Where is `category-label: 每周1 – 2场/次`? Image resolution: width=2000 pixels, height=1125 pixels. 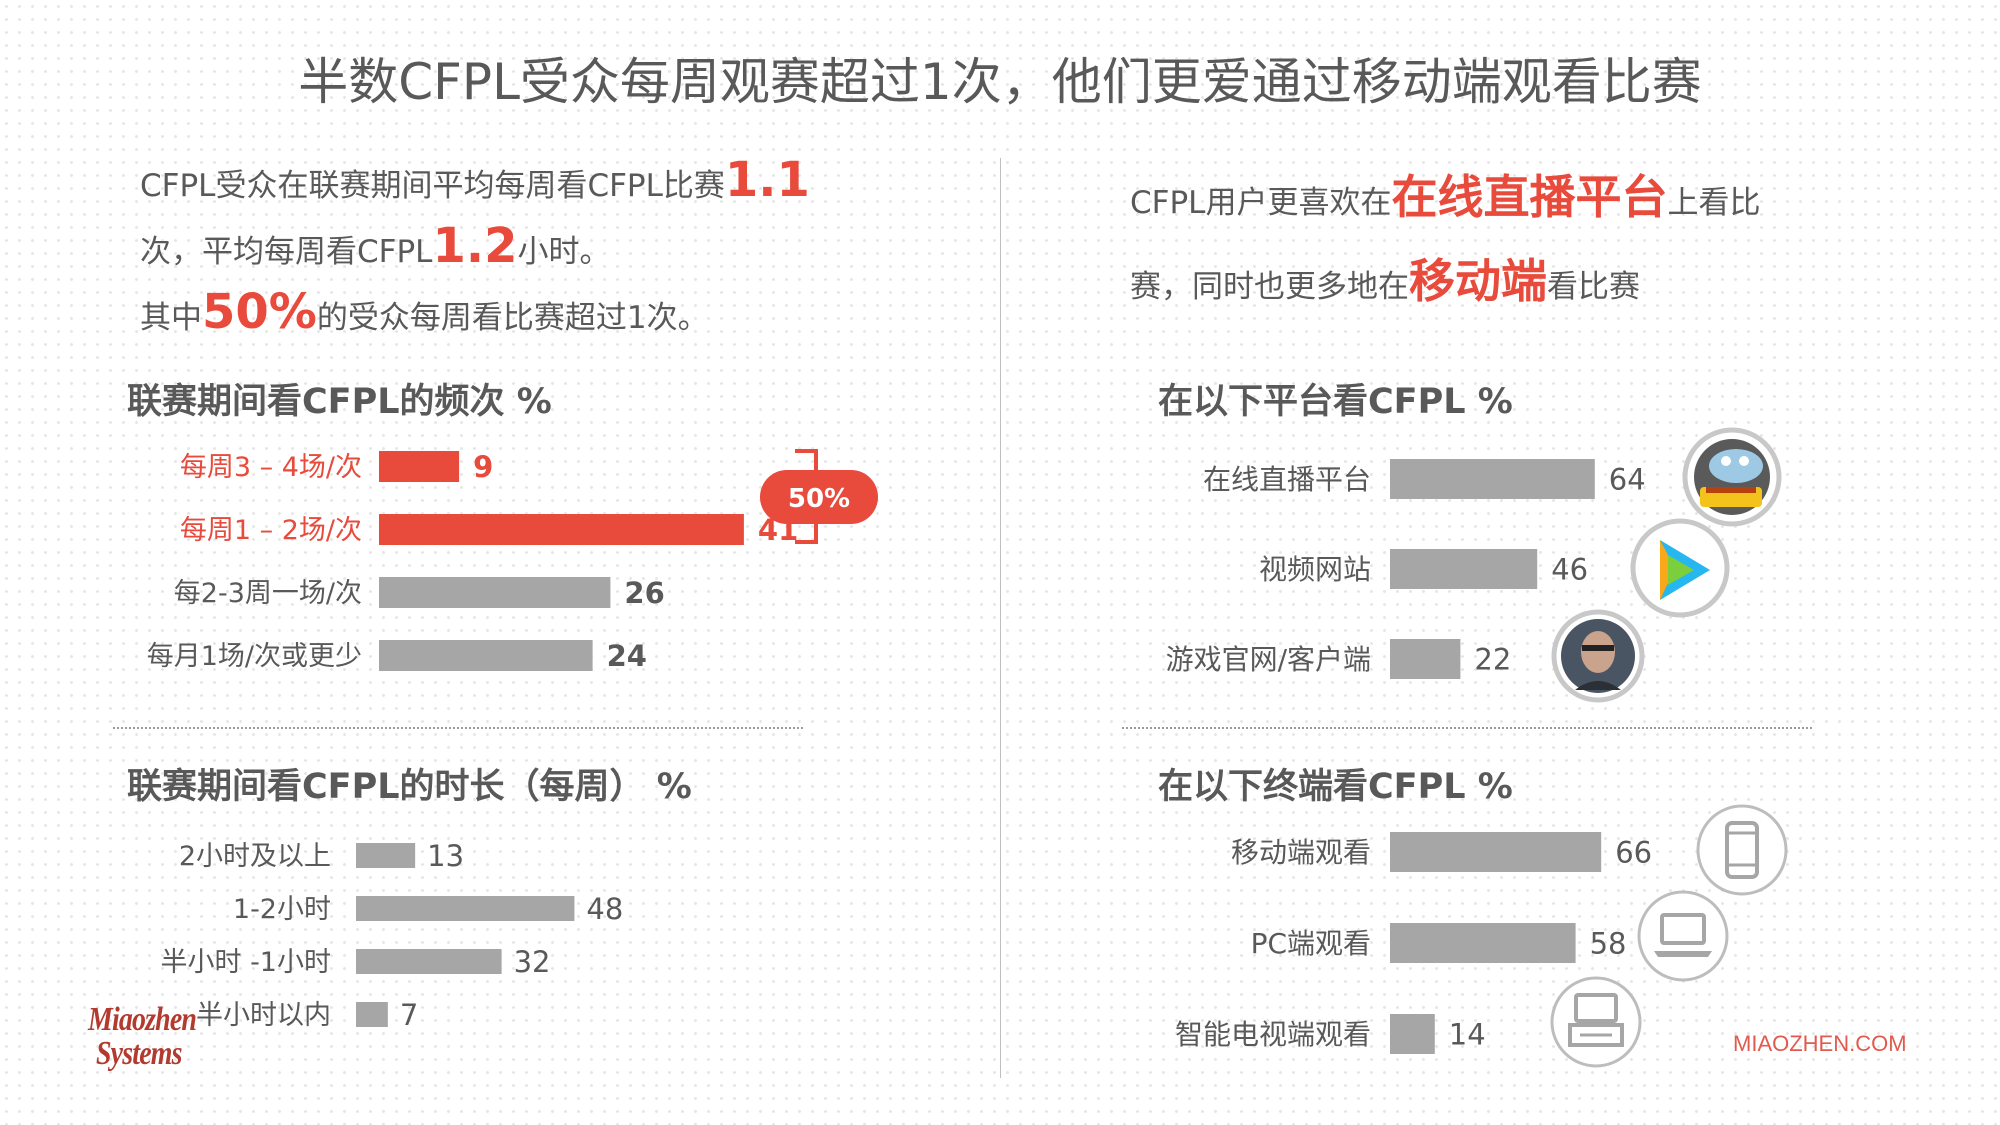 category-label: 每周1 – 2场/次 is located at coordinates (271, 530).